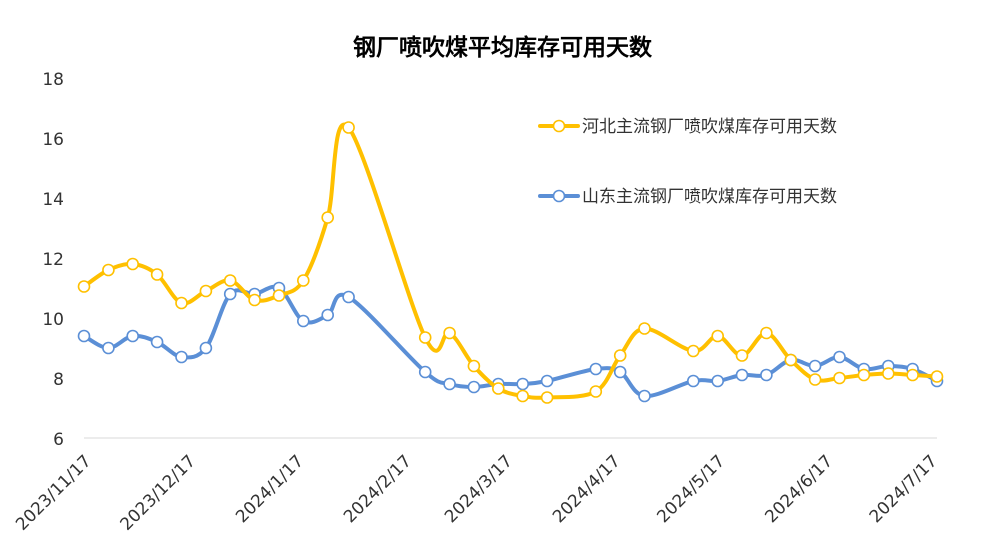 This screenshot has width=1005, height=556. What do you see at coordinates (479, 489) in the screenshot?
I see `x-tick-label: 2024/3/17` at bounding box center [479, 489].